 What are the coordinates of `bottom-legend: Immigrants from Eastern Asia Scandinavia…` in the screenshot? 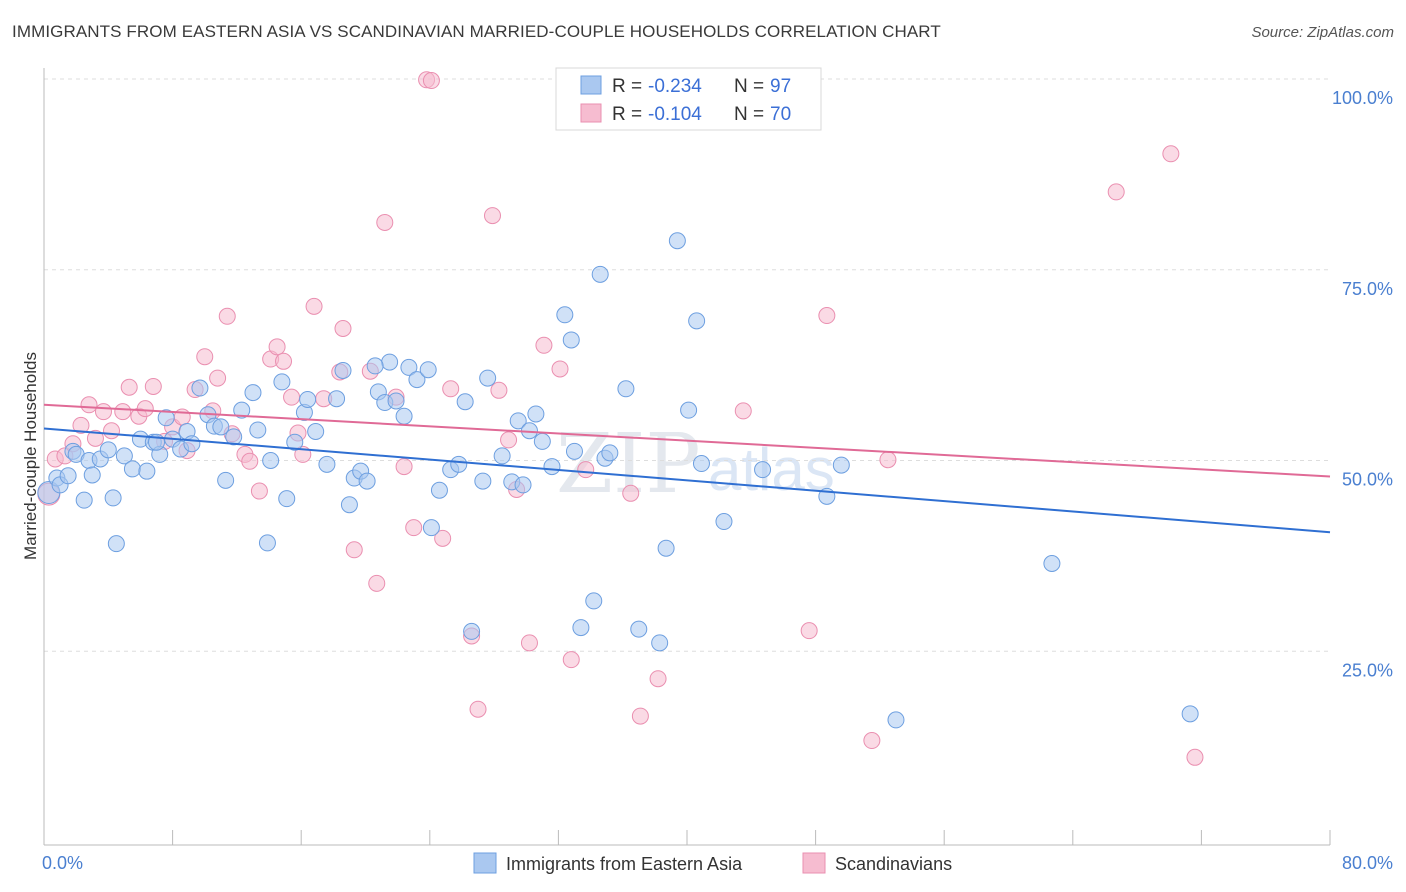 It's located at (712, 863).